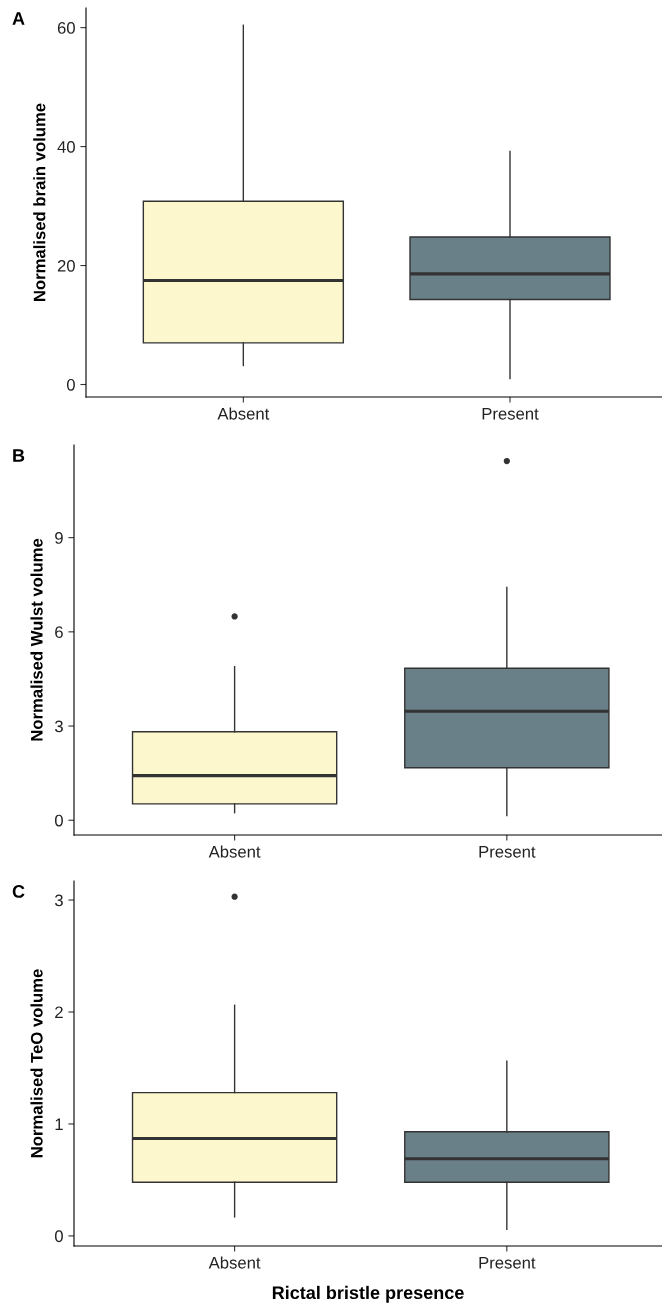  Describe the element at coordinates (368, 1294) in the screenshot. I see `x-axis-title: Rictal bristle presence` at that location.